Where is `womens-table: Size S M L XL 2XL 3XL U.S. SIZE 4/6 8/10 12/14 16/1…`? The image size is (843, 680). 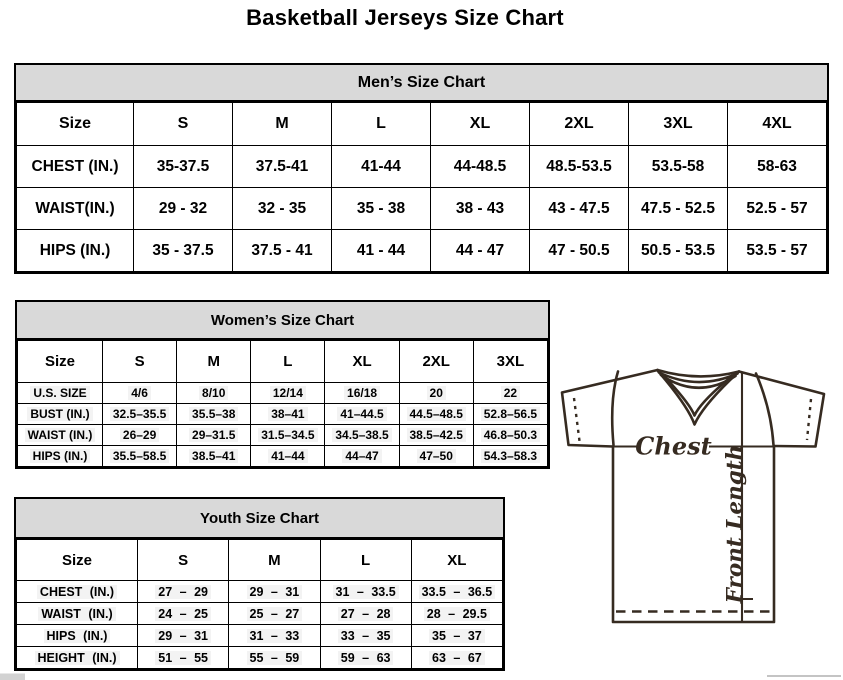
womens-table: Size S M L XL 2XL 3XL U.S. SIZE 4/6 8/10 12/14 16/1… is located at coordinates (283, 403).